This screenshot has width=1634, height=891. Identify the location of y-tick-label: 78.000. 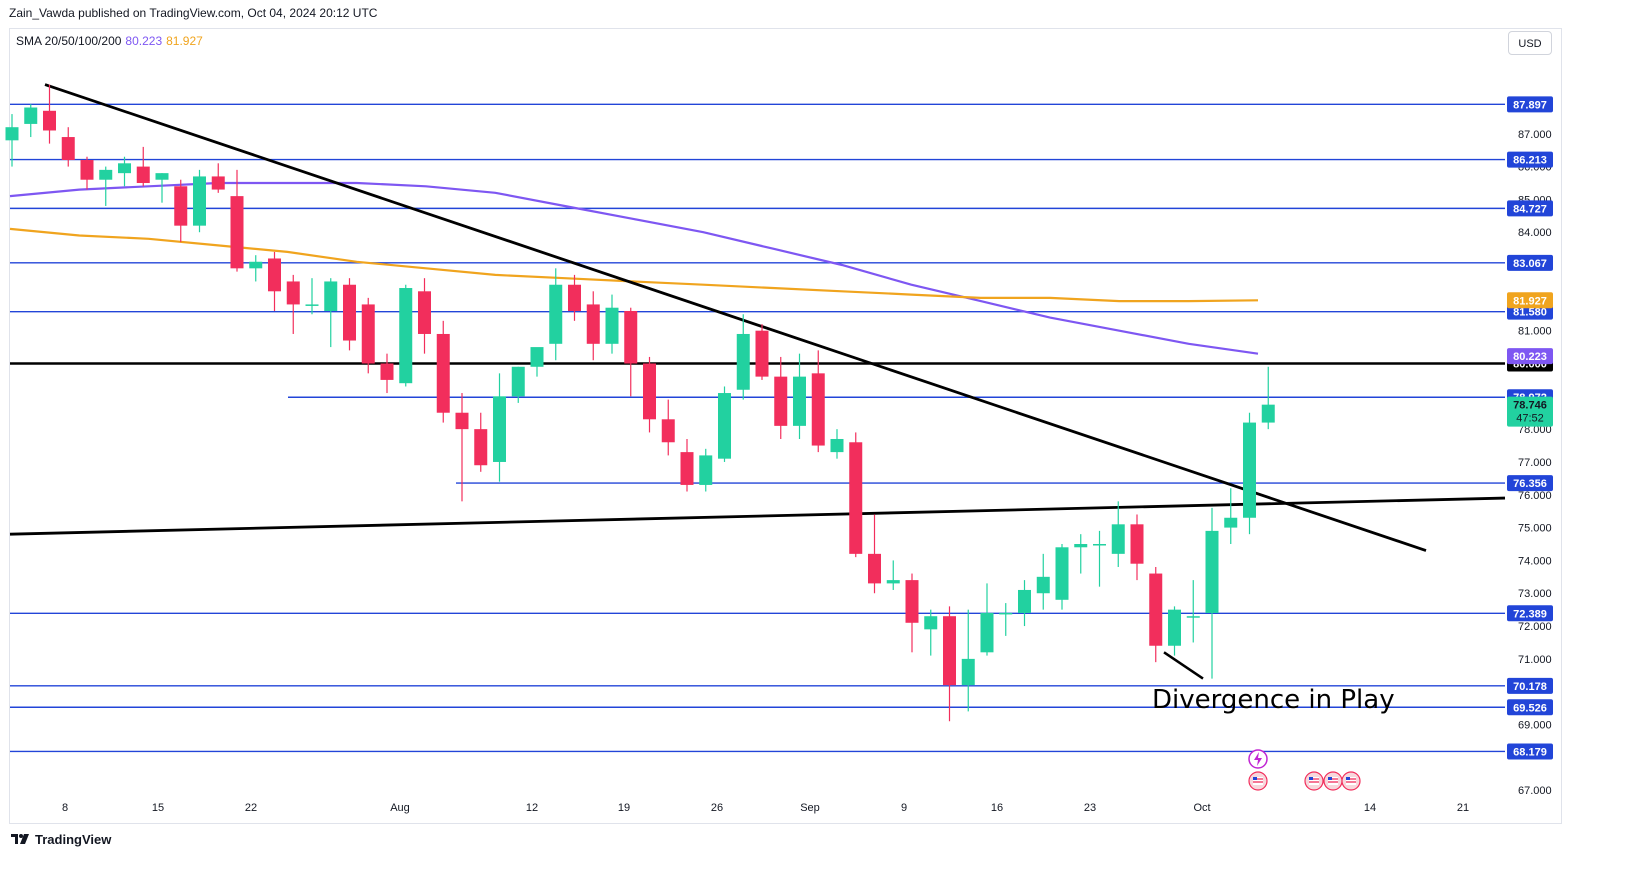
(1535, 430).